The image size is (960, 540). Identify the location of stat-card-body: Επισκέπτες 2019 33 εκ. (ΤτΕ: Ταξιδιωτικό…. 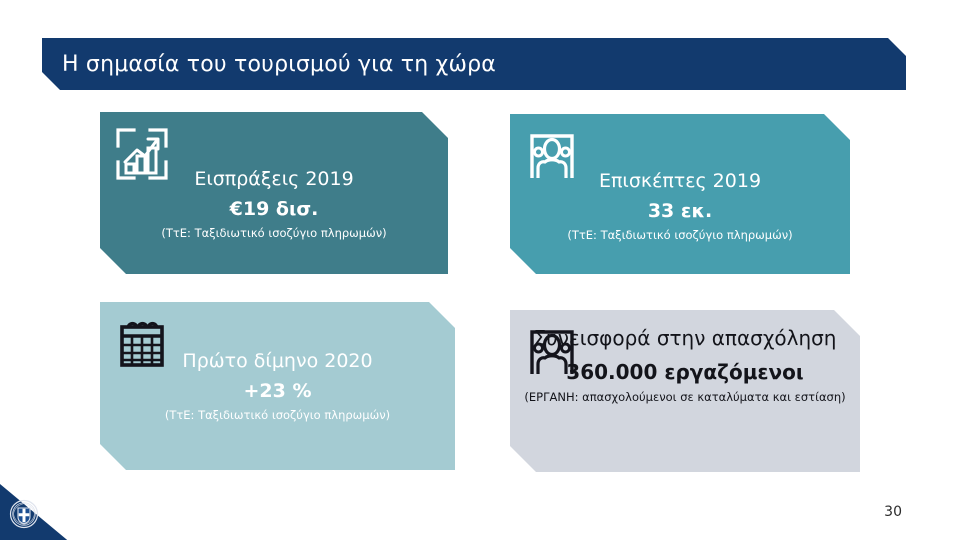
(680, 206).